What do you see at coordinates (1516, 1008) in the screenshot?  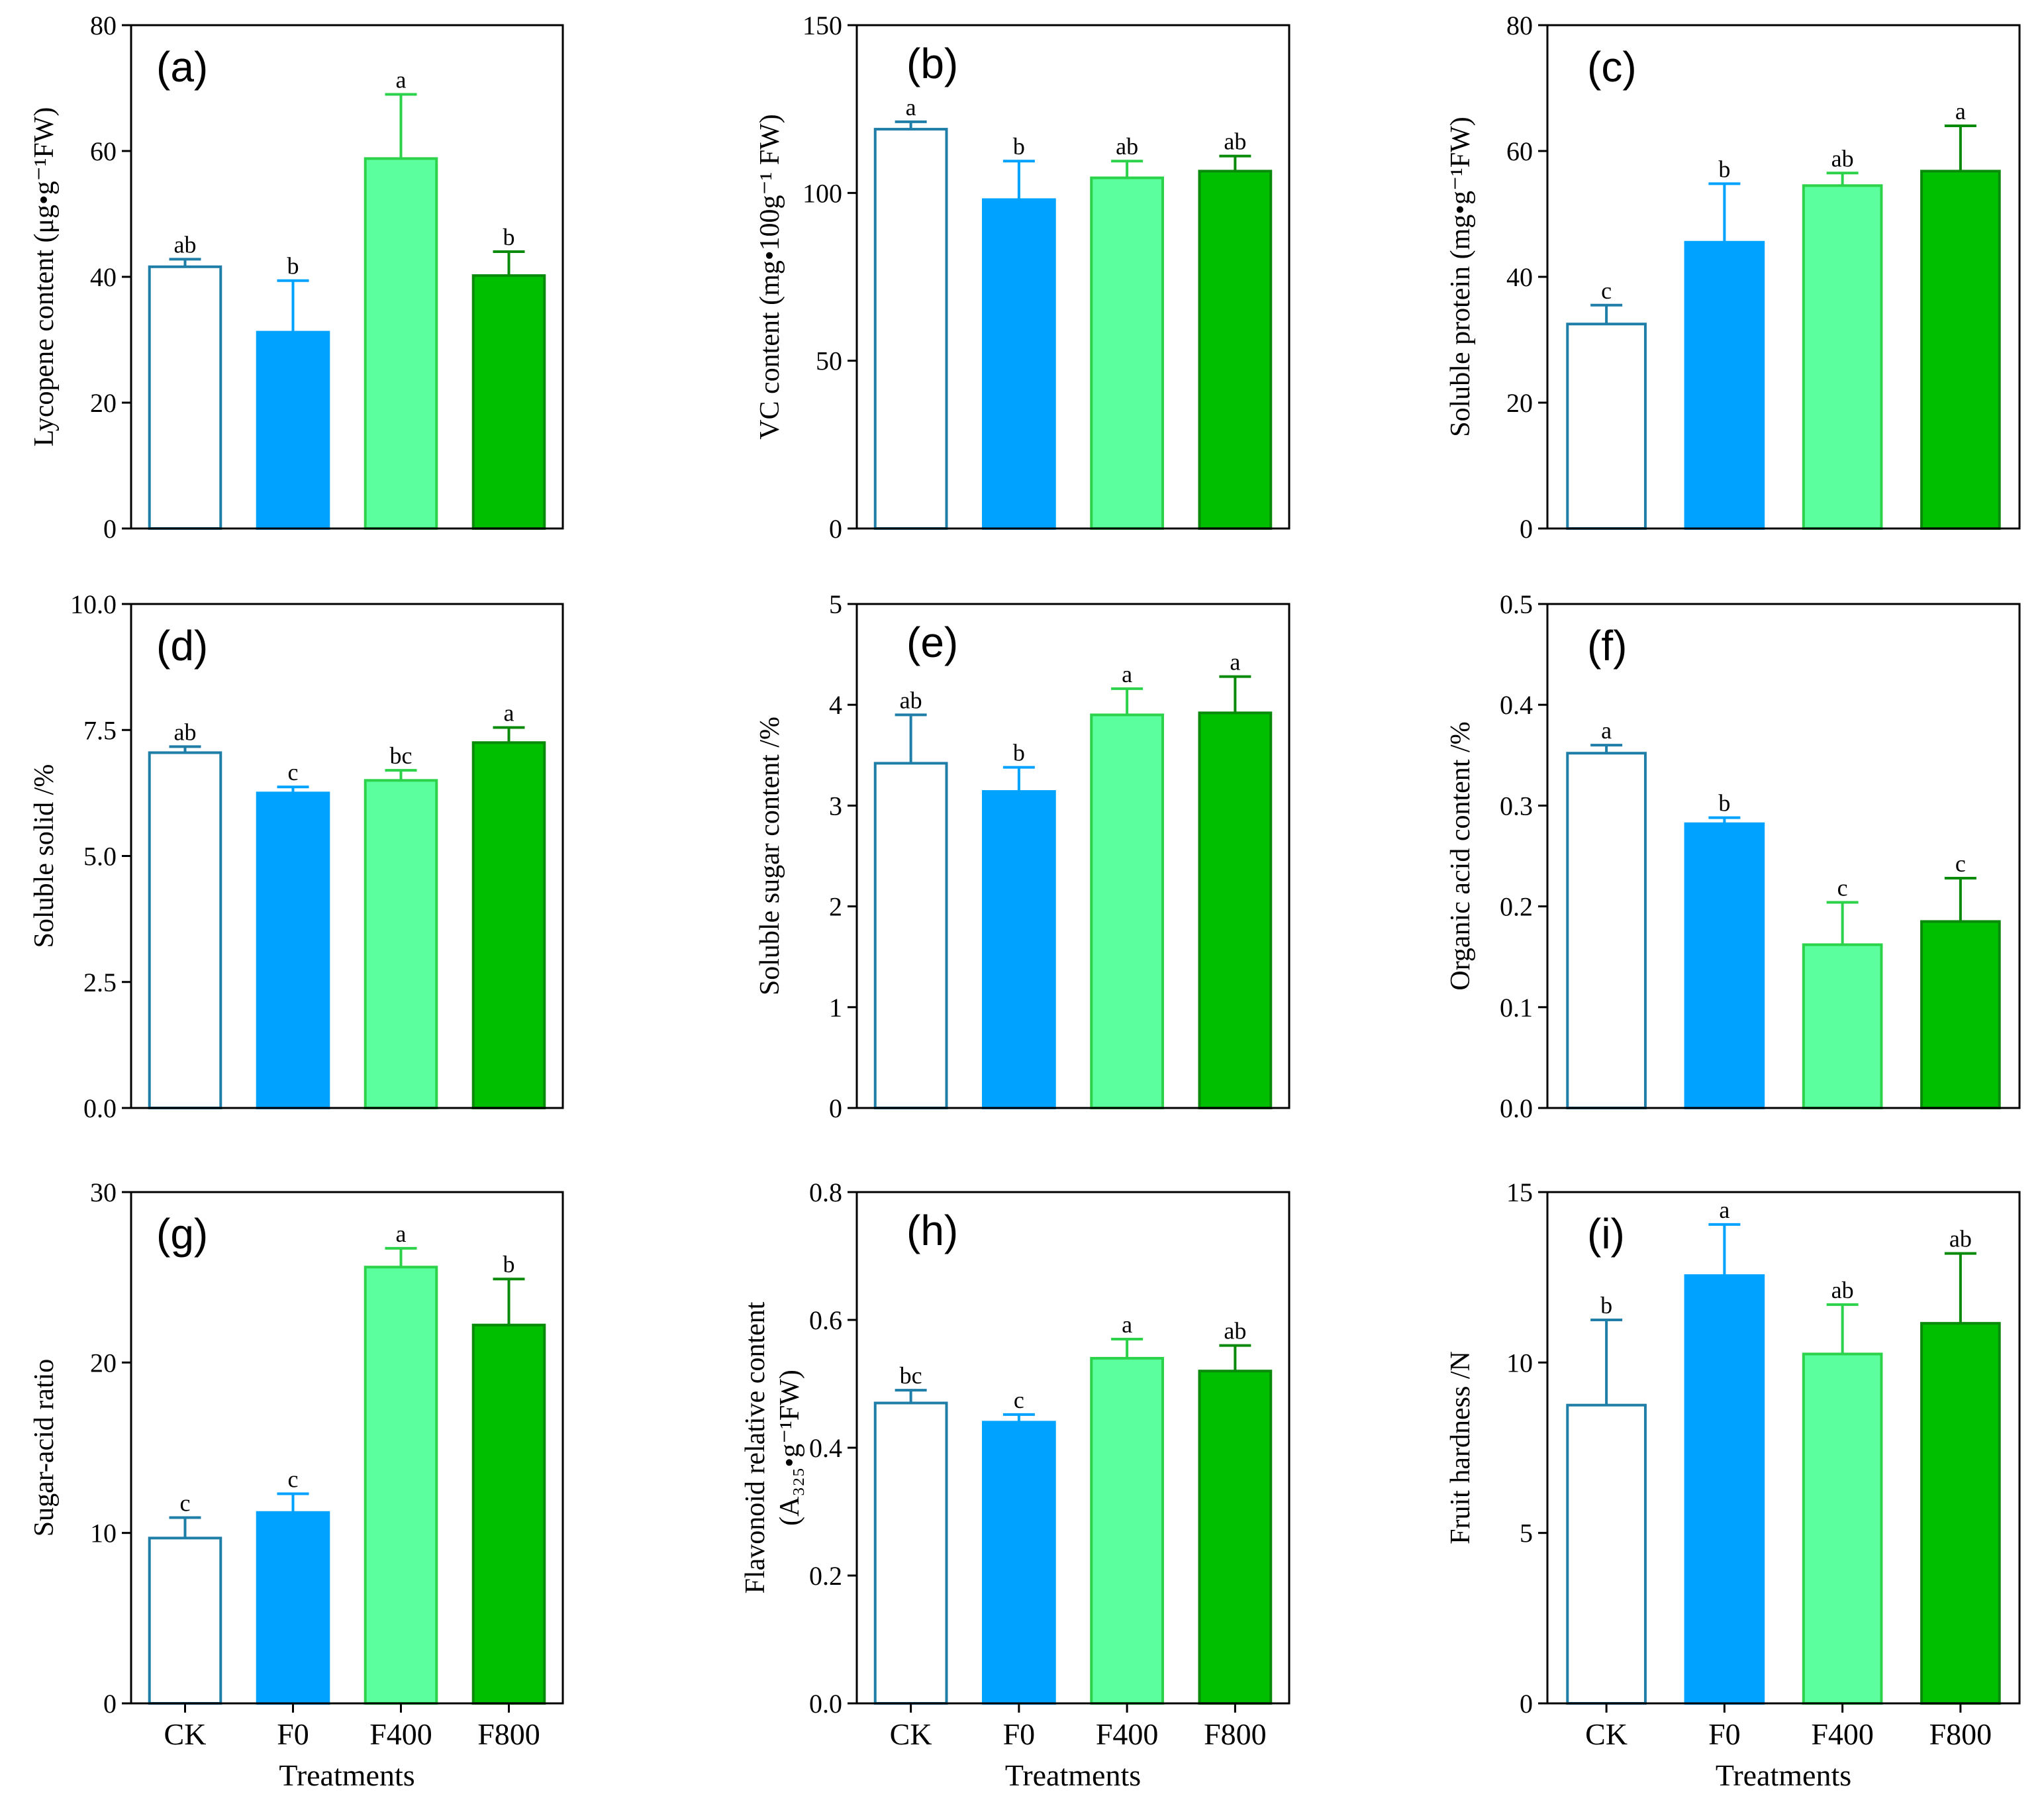 I see `y-tick-label: 0.1` at bounding box center [1516, 1008].